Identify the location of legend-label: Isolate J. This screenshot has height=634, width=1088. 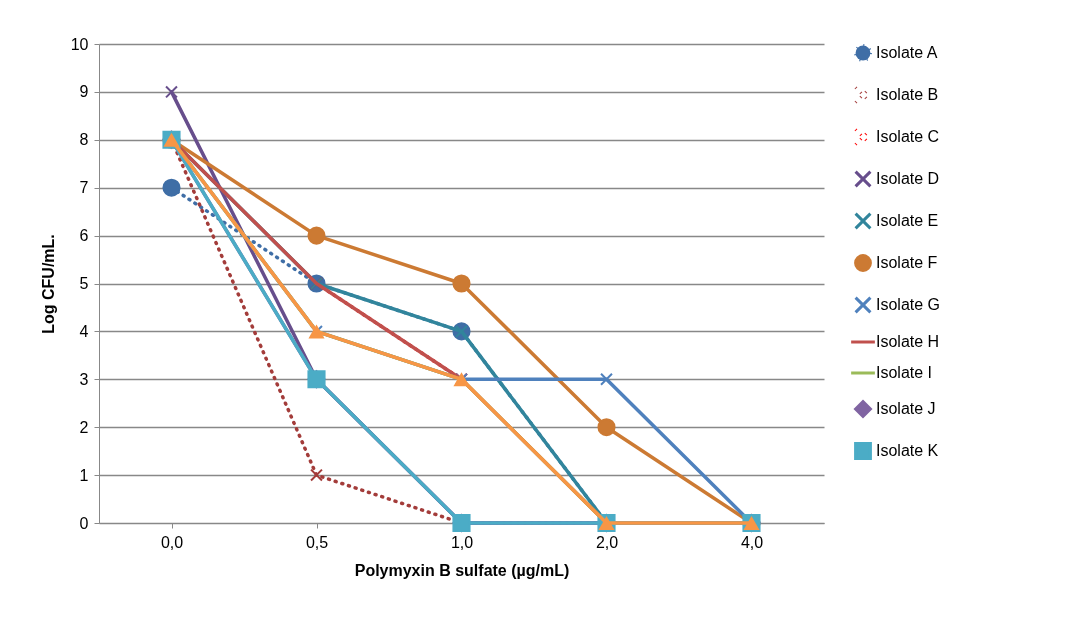
(906, 408).